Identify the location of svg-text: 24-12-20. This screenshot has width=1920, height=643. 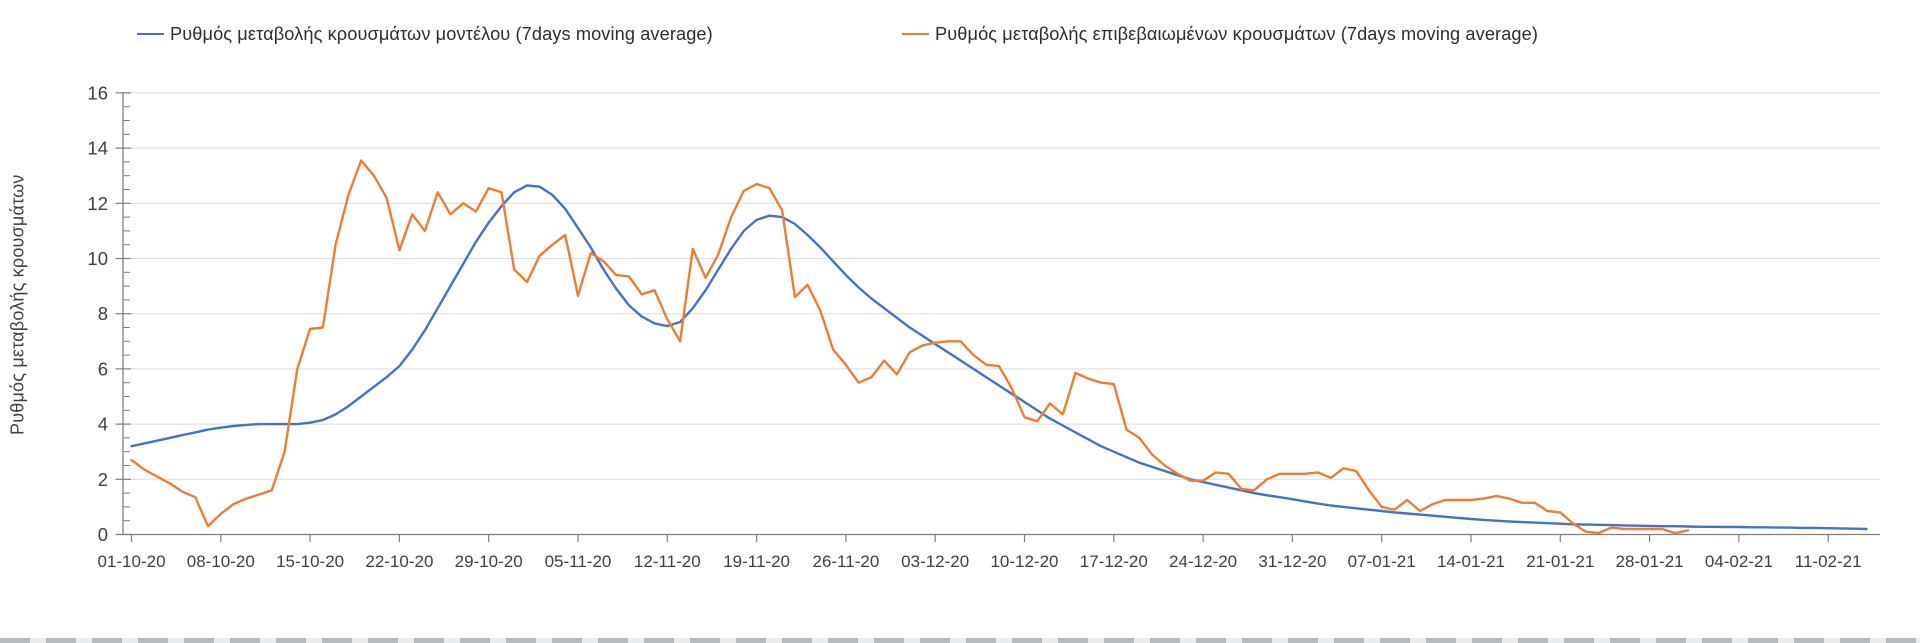
(1203, 561).